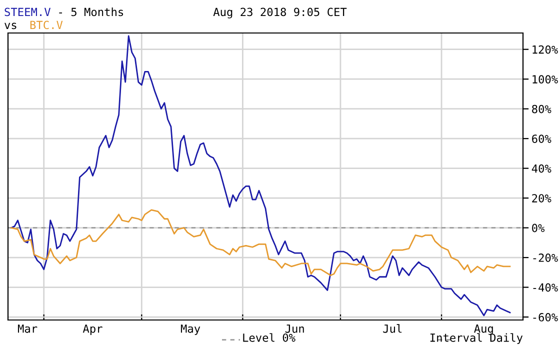 Image resolution: width=560 pixels, height=350 pixels. Describe the element at coordinates (545, 258) in the screenshot. I see `y-tick-label: -20%` at that location.